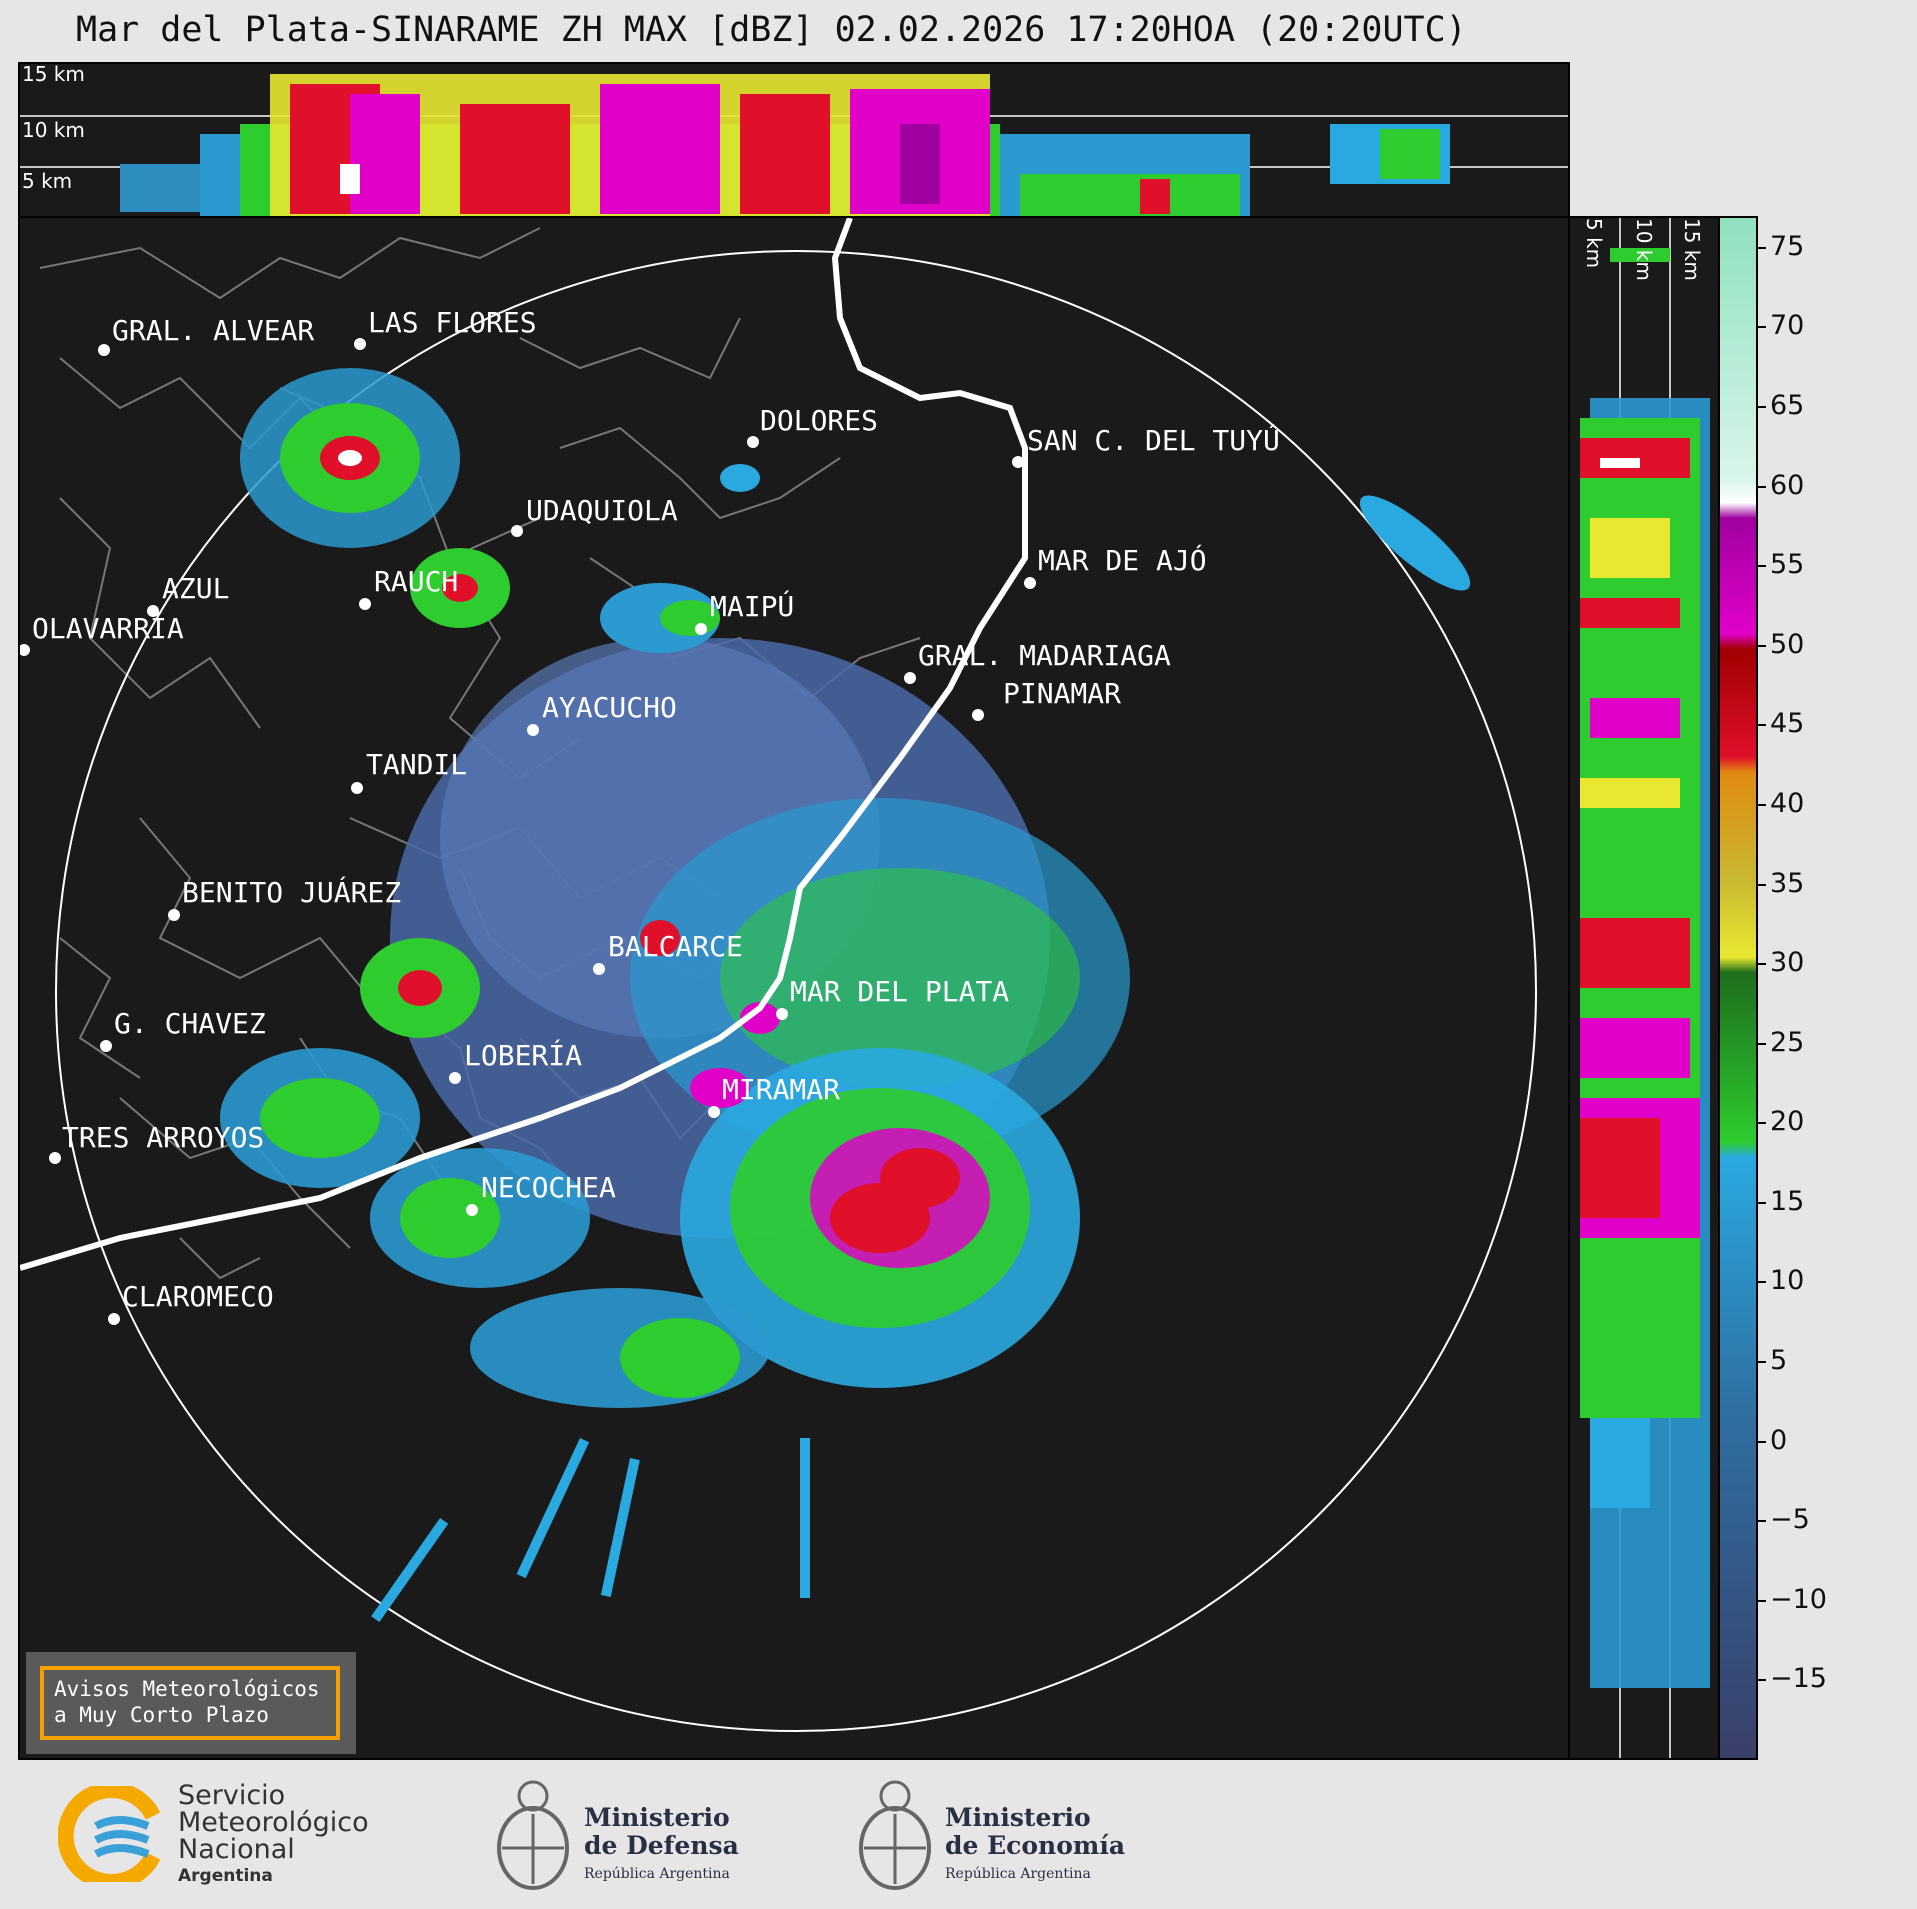  I want to click on colorbar-tick-label: 70, so click(1787, 326).